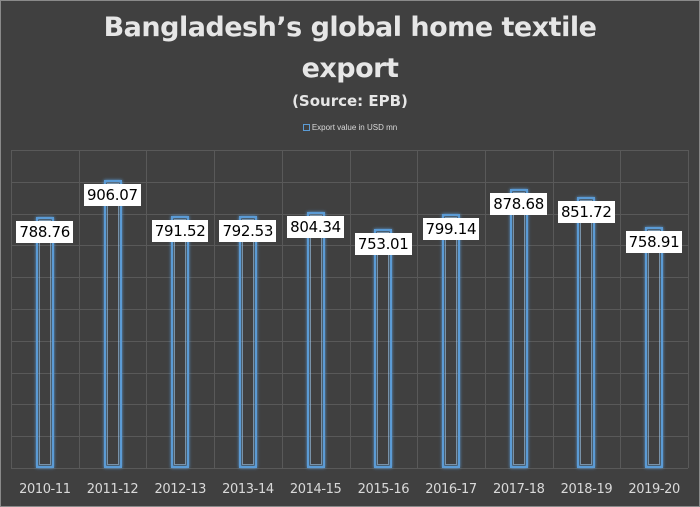  What do you see at coordinates (518, 489) in the screenshot?
I see `x-tick-label: 2017-18` at bounding box center [518, 489].